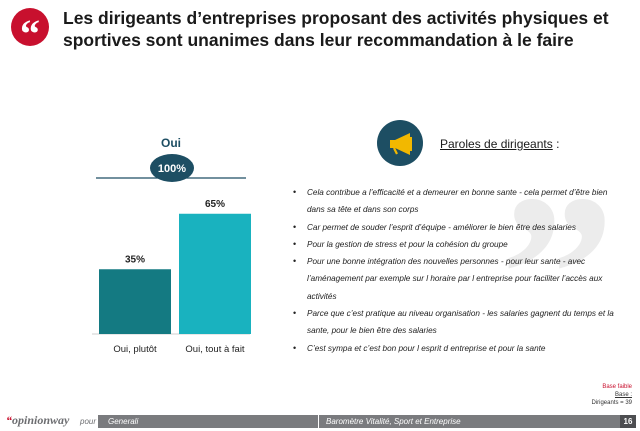 This screenshot has height=431, width=640. I want to click on footer-client: Generali, so click(123, 421).